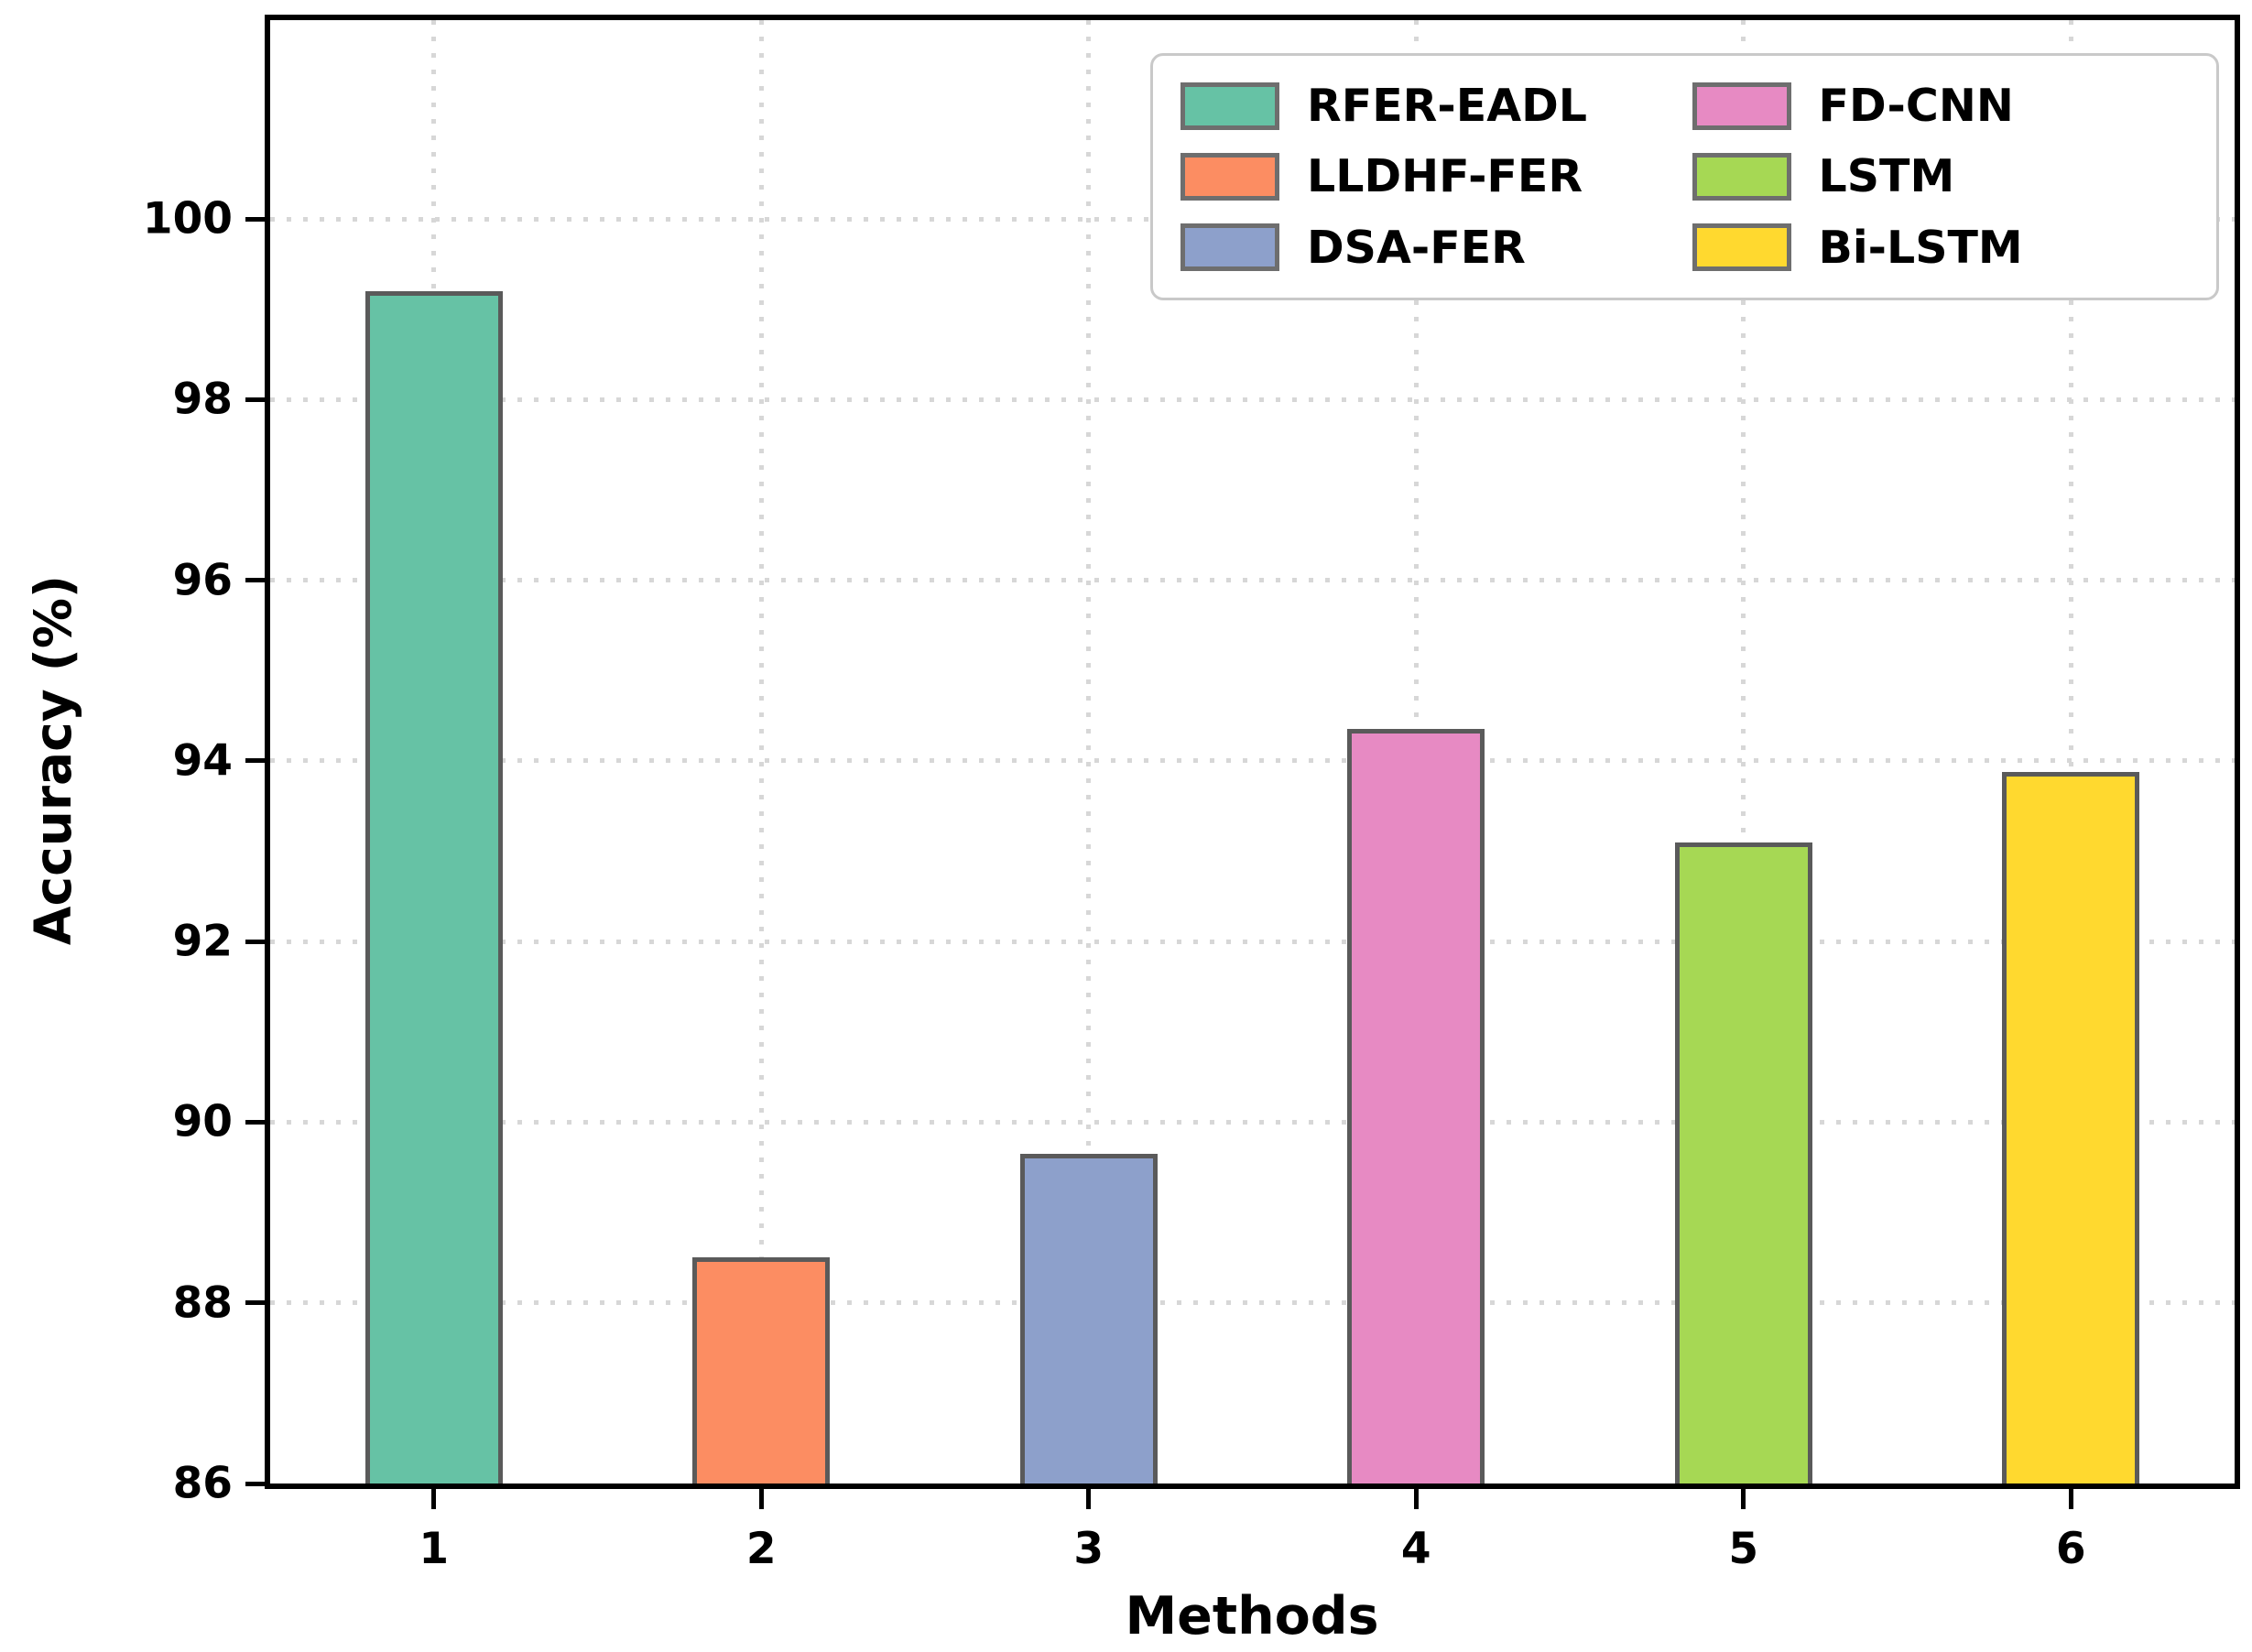  I want to click on legend-swatch-lstm, so click(1741, 177).